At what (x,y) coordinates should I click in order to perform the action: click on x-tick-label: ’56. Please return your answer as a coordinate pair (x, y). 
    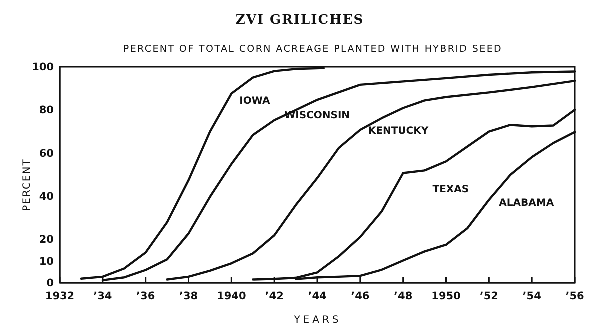
    Looking at the image, I should click on (575, 296).